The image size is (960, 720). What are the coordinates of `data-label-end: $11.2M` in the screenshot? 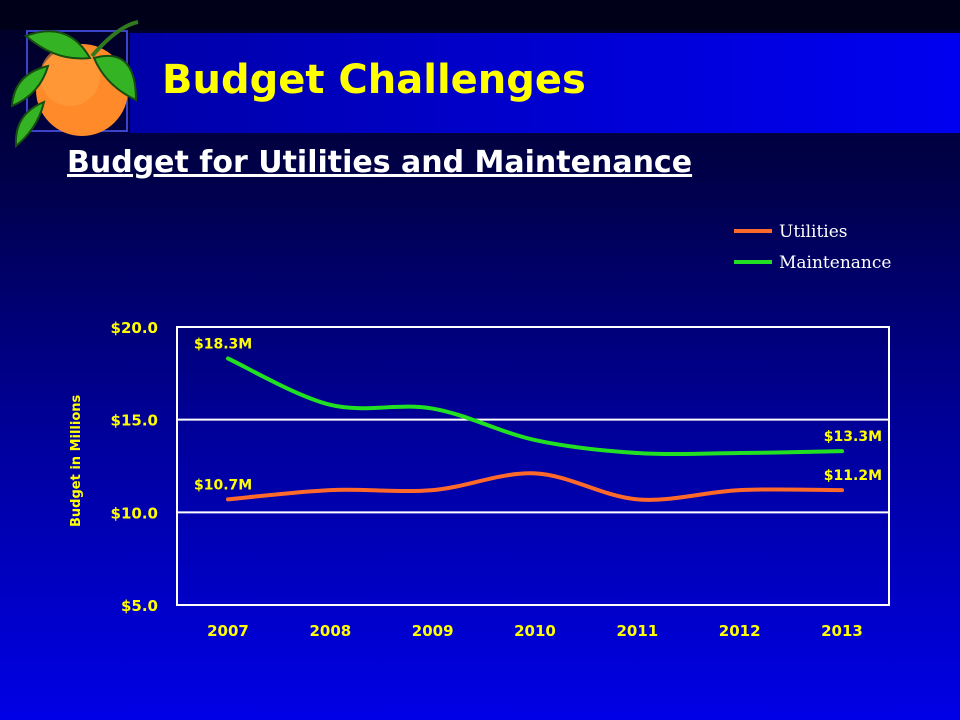 It's located at (853, 476).